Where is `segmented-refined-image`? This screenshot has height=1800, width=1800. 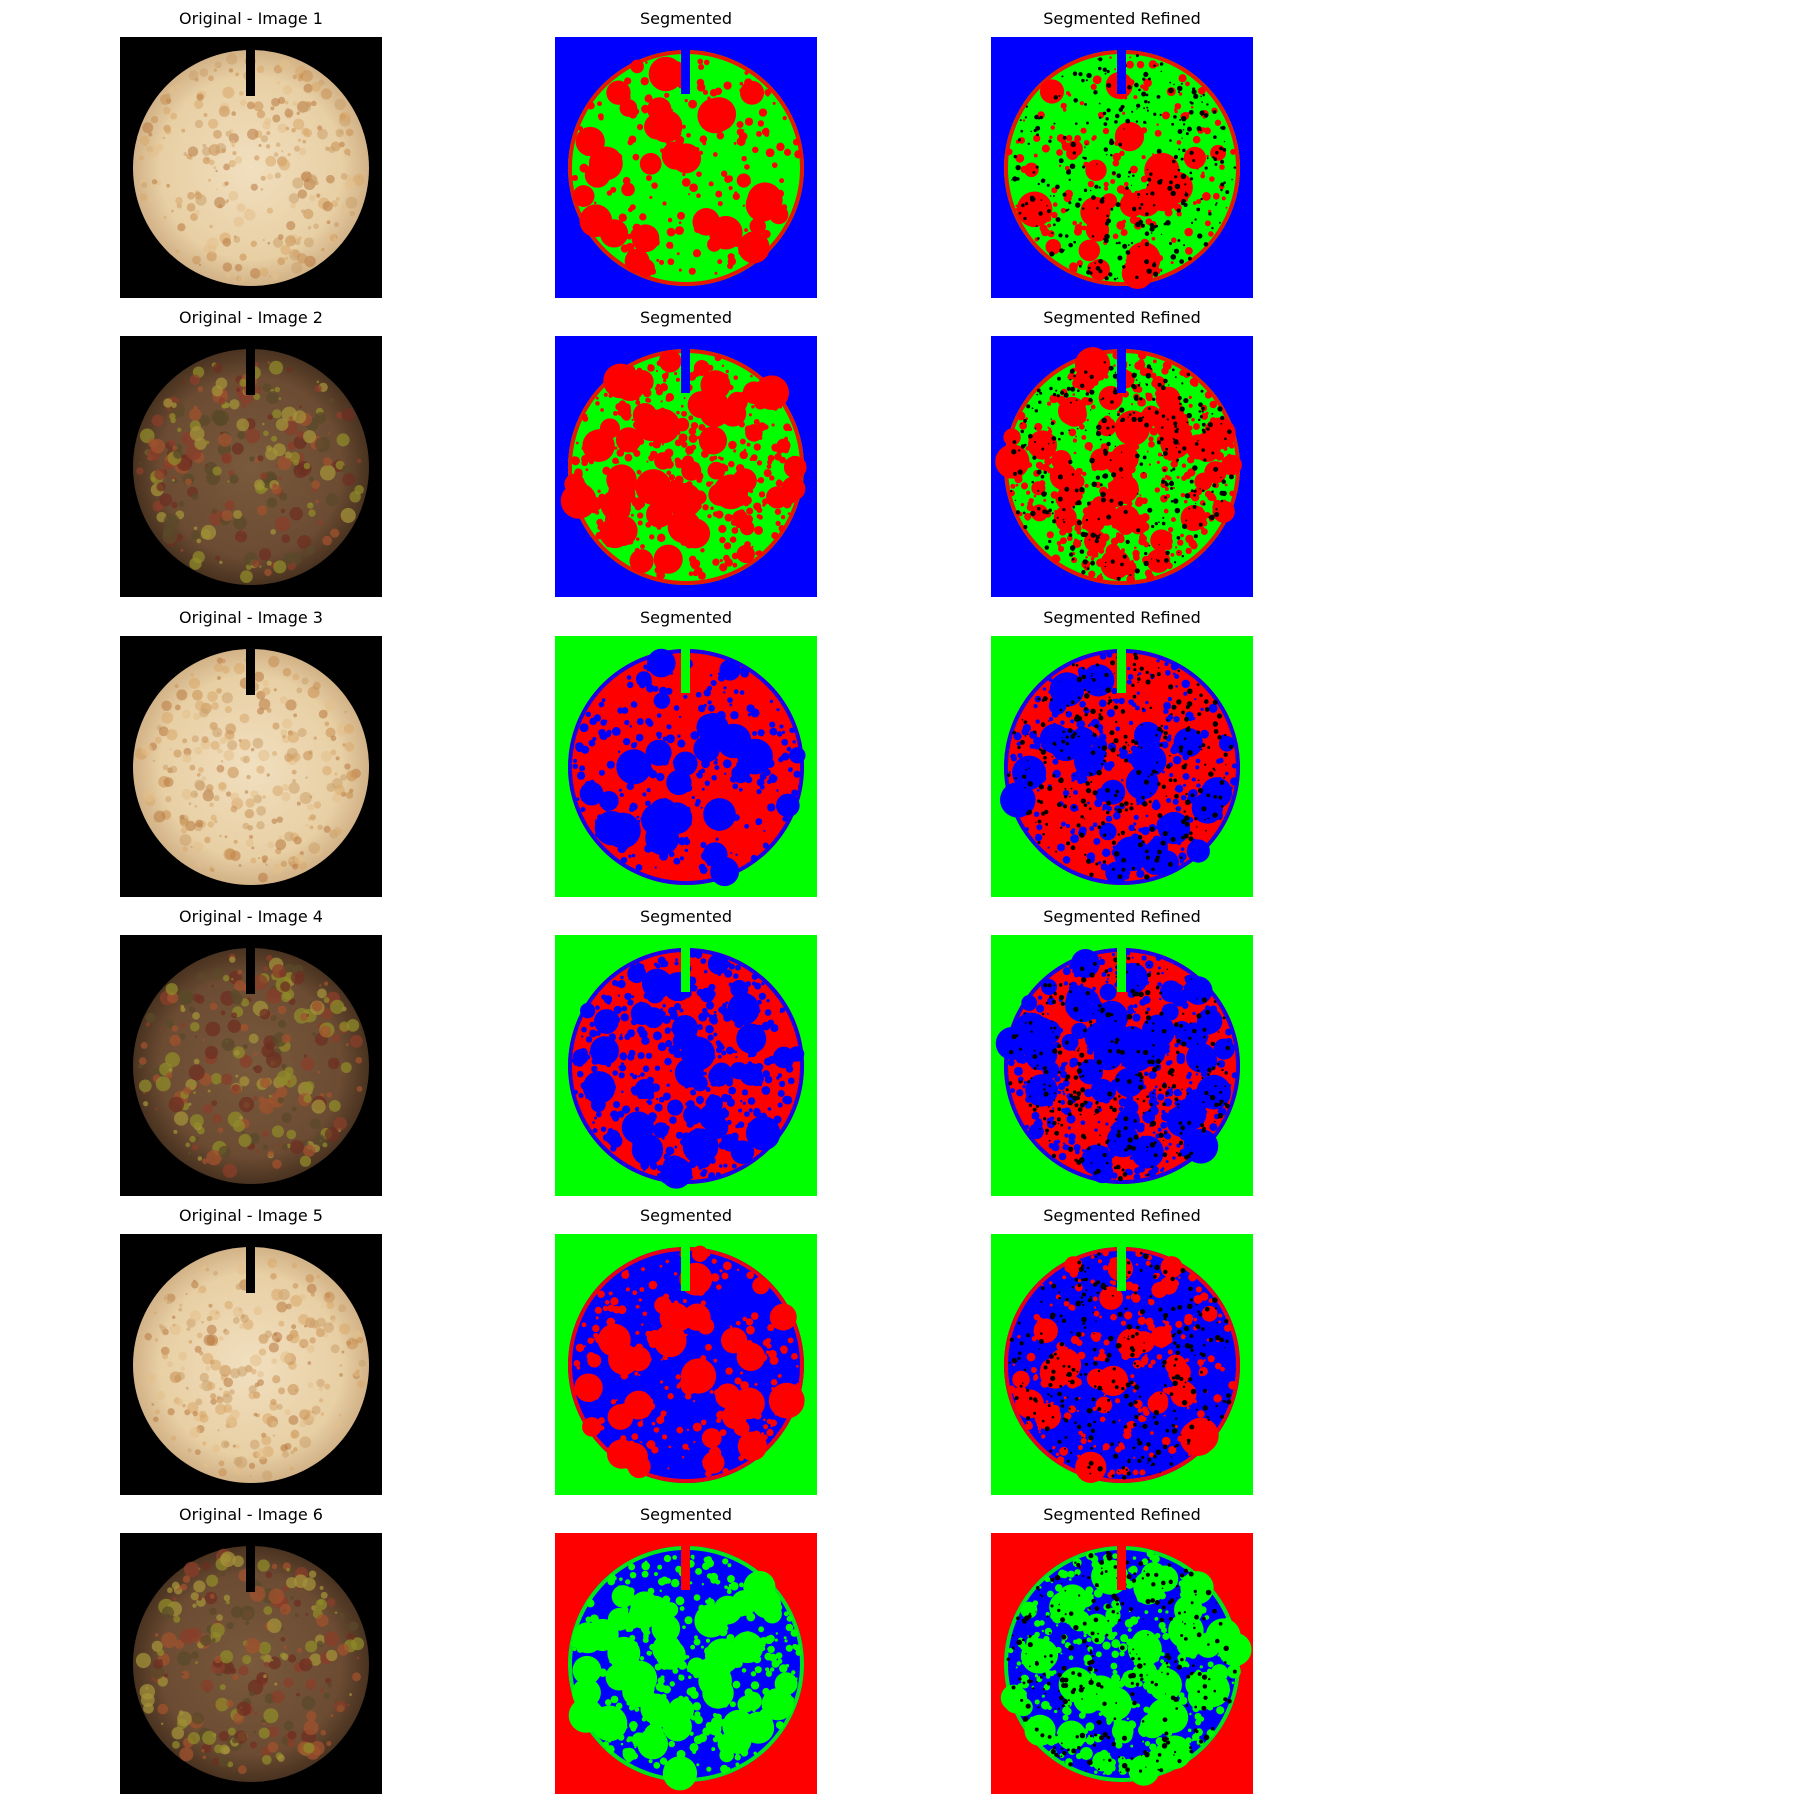
segmented-refined-image is located at coordinates (1122, 1065).